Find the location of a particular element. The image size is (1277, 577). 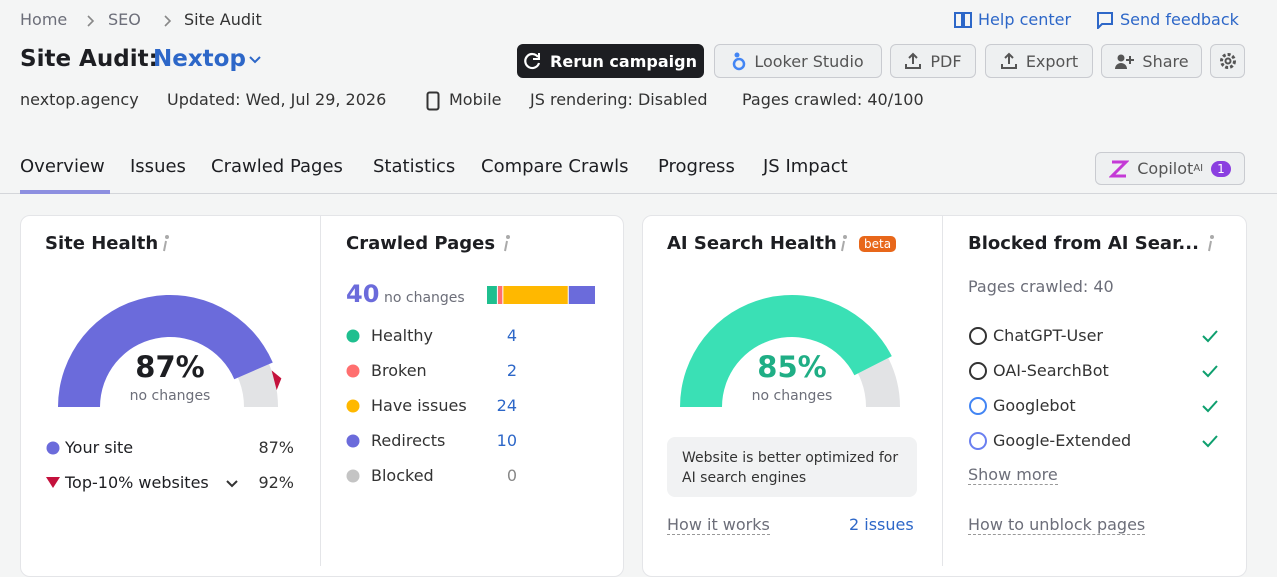

tab-indicator is located at coordinates (65, 192).